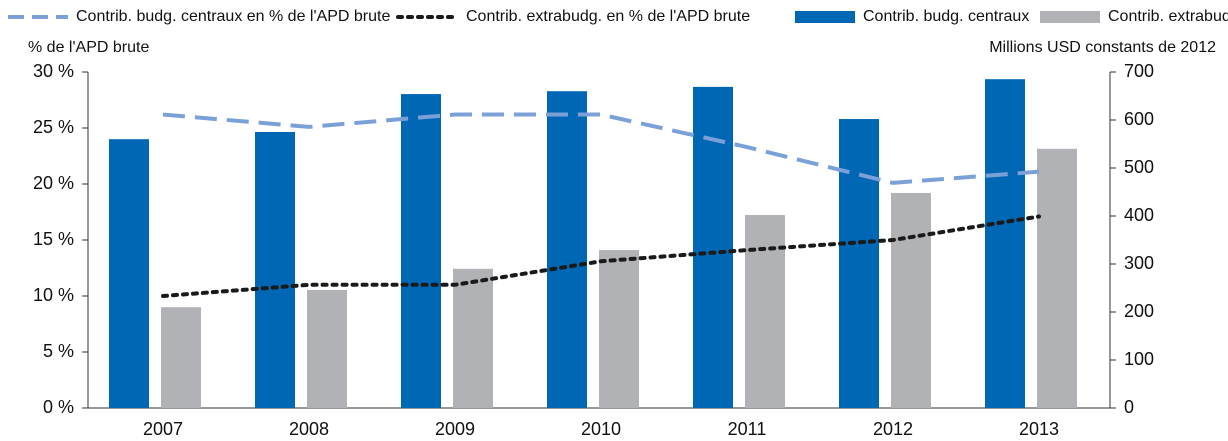 The image size is (1228, 441). I want to click on legend-label: Contrib. extrabudg. en % de l'APD brute, so click(608, 16).